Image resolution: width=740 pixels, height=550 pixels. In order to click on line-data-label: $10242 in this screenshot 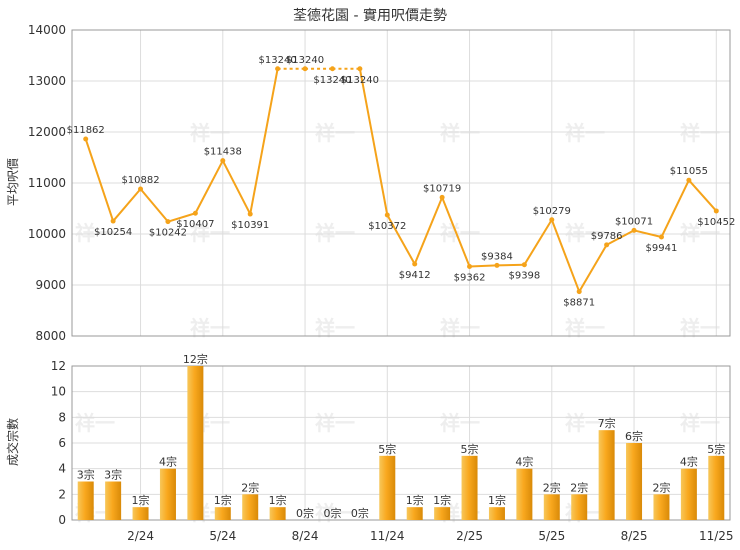, I will do `click(168, 233)`.